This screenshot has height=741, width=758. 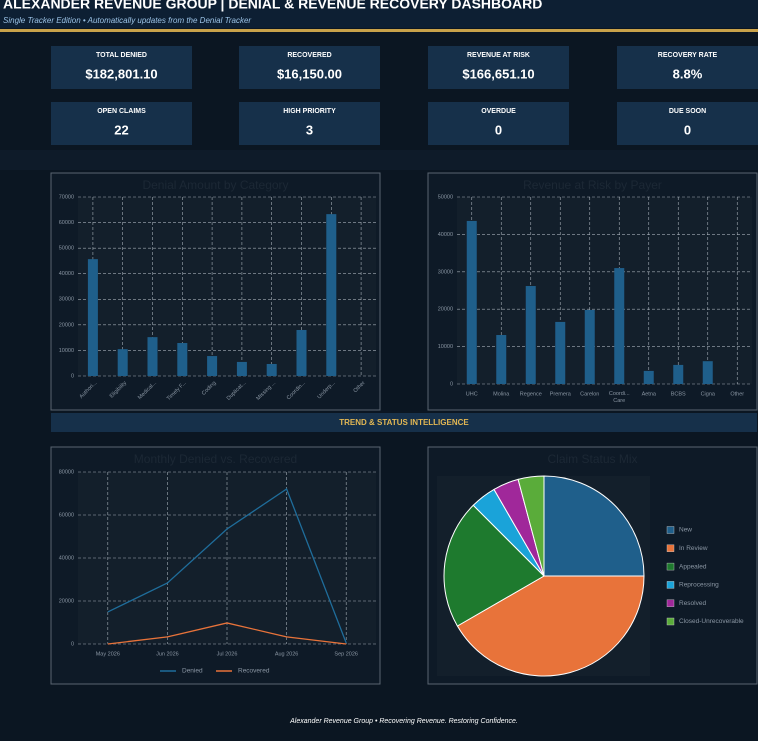 What do you see at coordinates (649, 394) in the screenshot?
I see `x-tick-label: Aetna` at bounding box center [649, 394].